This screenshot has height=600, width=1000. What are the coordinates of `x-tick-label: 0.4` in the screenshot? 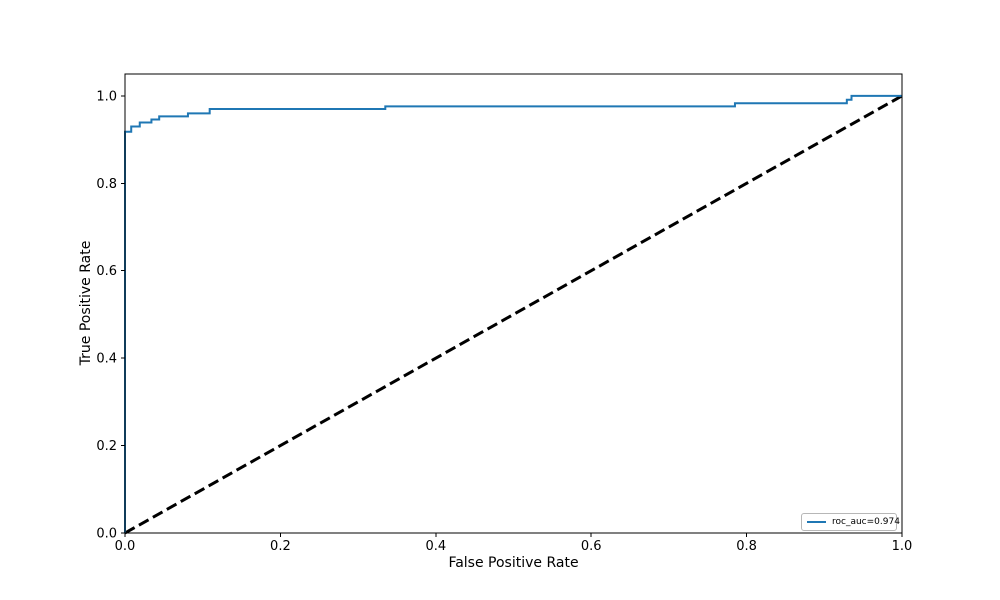 It's located at (435, 546).